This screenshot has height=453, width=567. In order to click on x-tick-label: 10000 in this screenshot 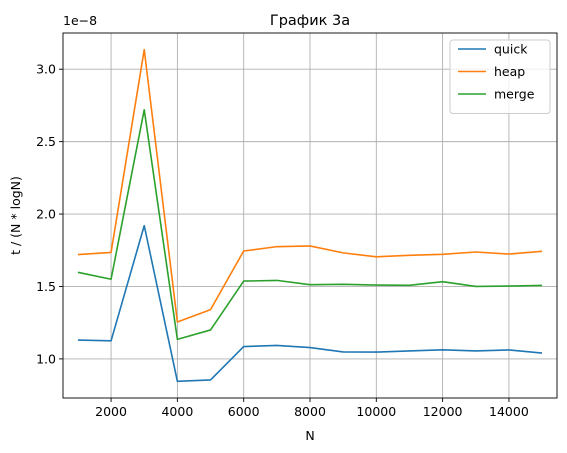, I will do `click(376, 411)`.